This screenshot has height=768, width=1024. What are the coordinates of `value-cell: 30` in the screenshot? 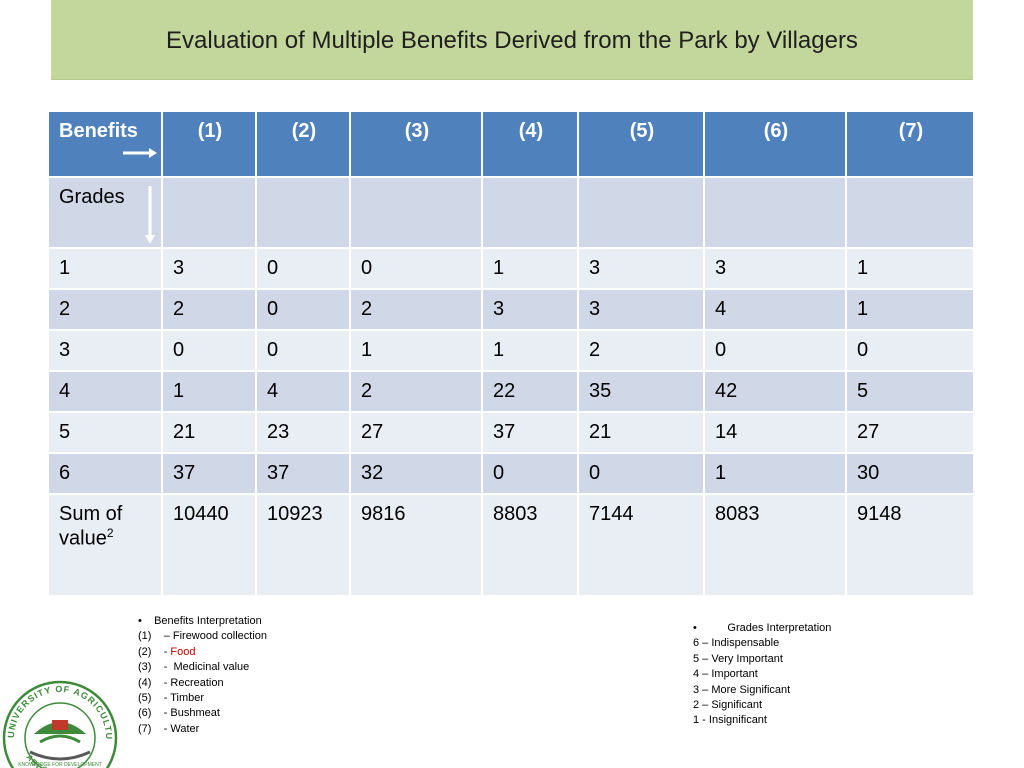 It's located at (910, 473).